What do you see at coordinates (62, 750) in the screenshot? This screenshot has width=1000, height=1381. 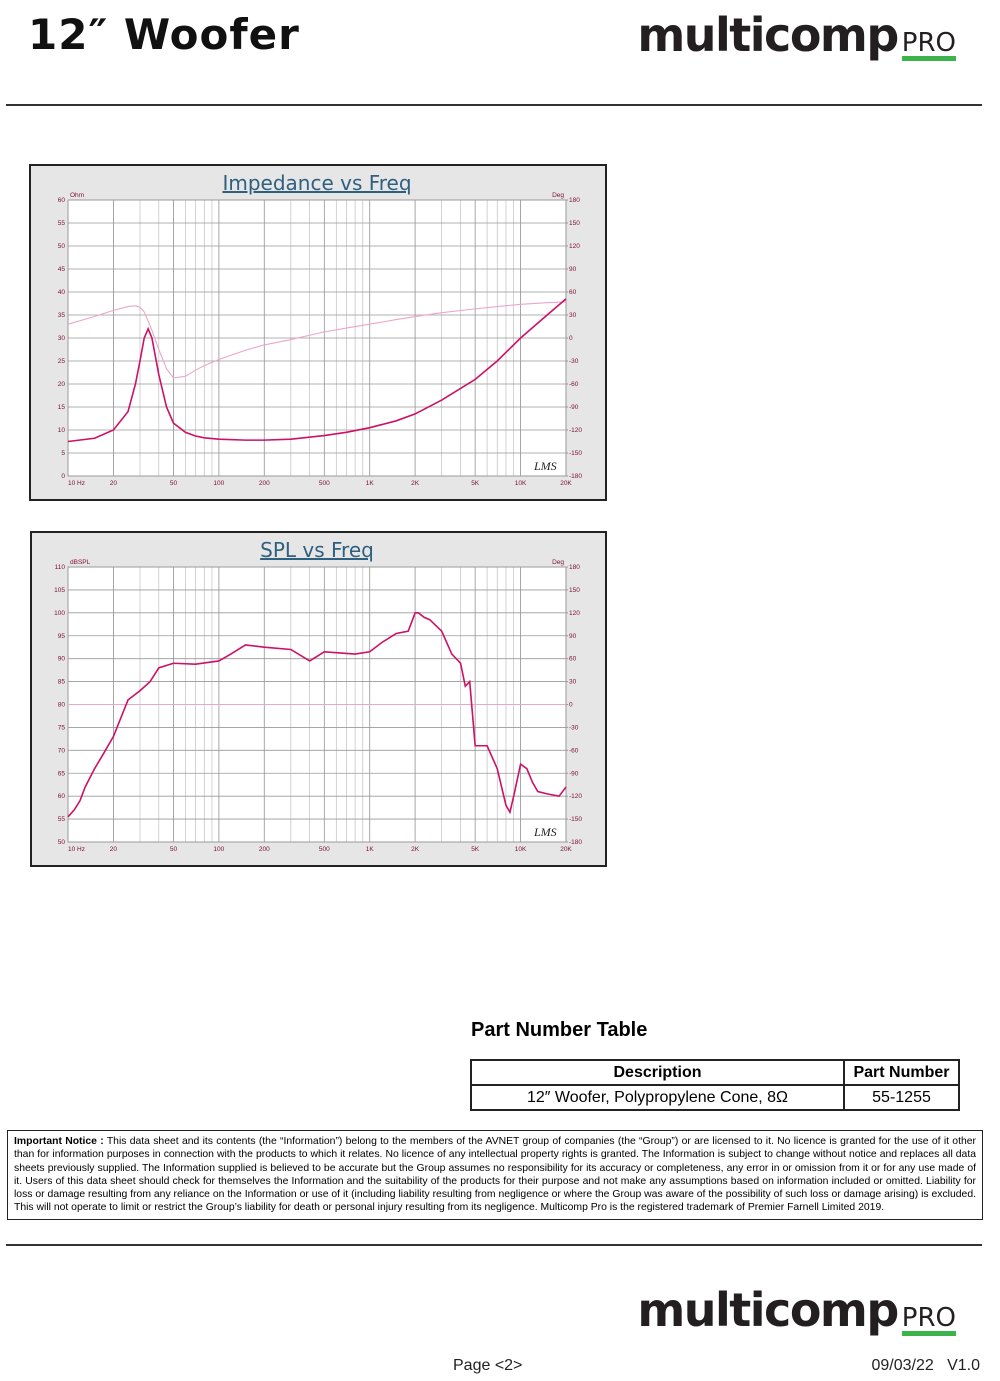 I see `y-tick-label: 70` at bounding box center [62, 750].